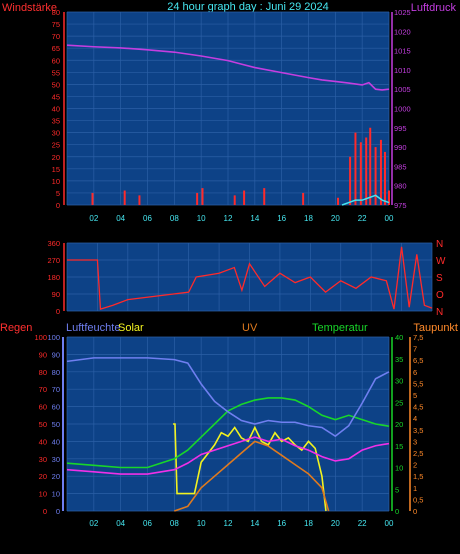 The height and width of the screenshot is (554, 460). I want to click on dewpoint-tick-label: 3,5, so click(418, 430).